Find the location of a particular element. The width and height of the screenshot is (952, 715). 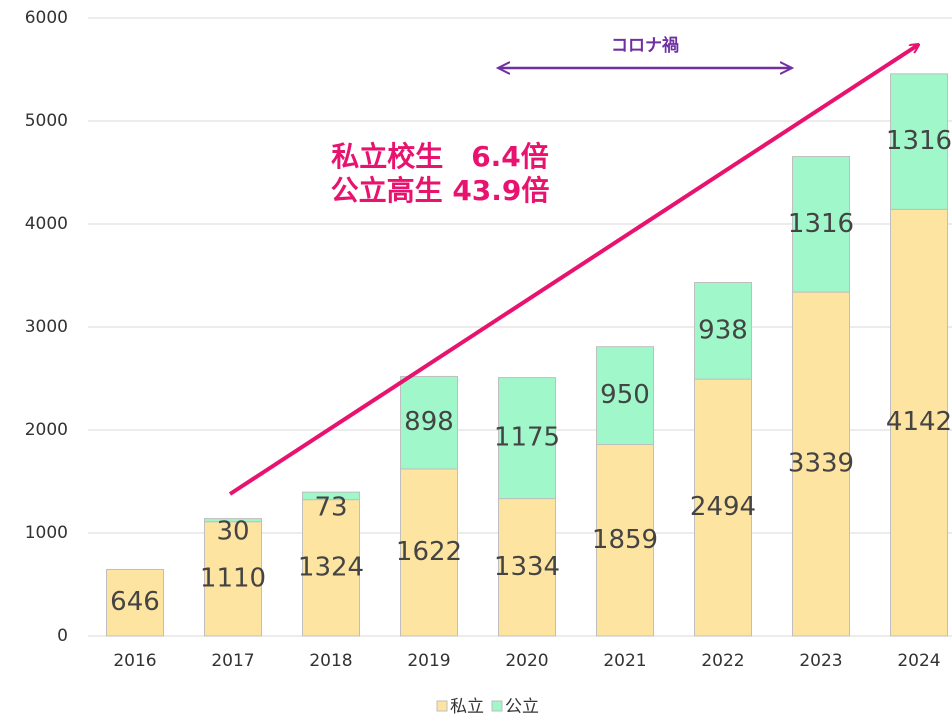

value-label: 1324 is located at coordinates (331, 567).